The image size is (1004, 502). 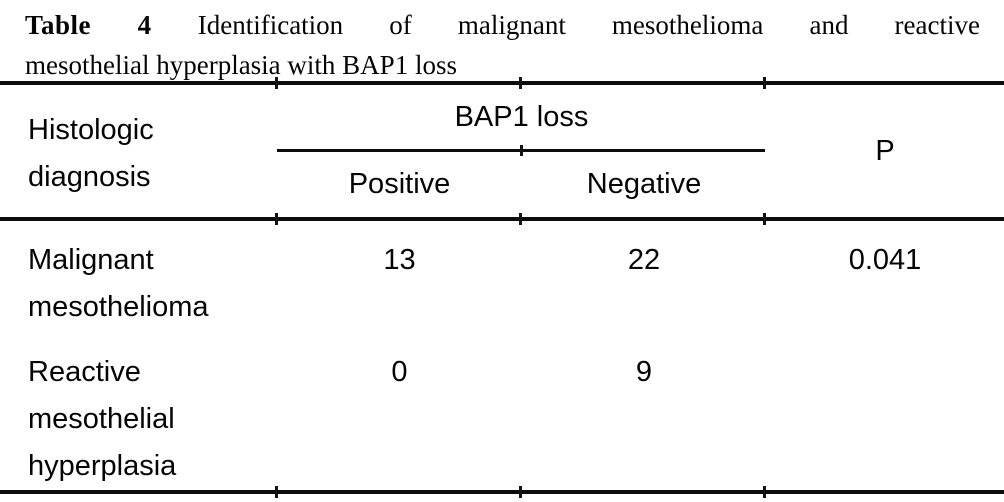 I want to click on group-header-underline, so click(x=521, y=150).